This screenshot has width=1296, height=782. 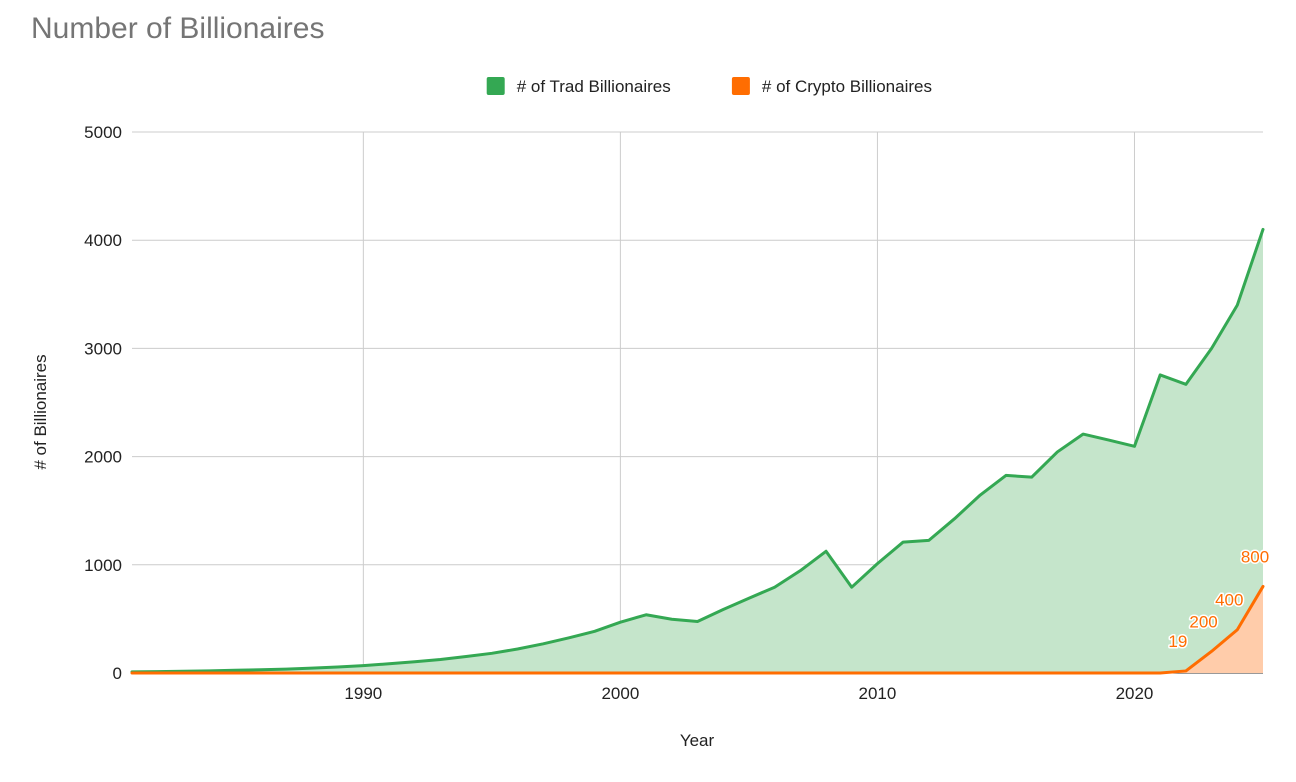 What do you see at coordinates (1255, 556) in the screenshot?
I see `data-label: 800` at bounding box center [1255, 556].